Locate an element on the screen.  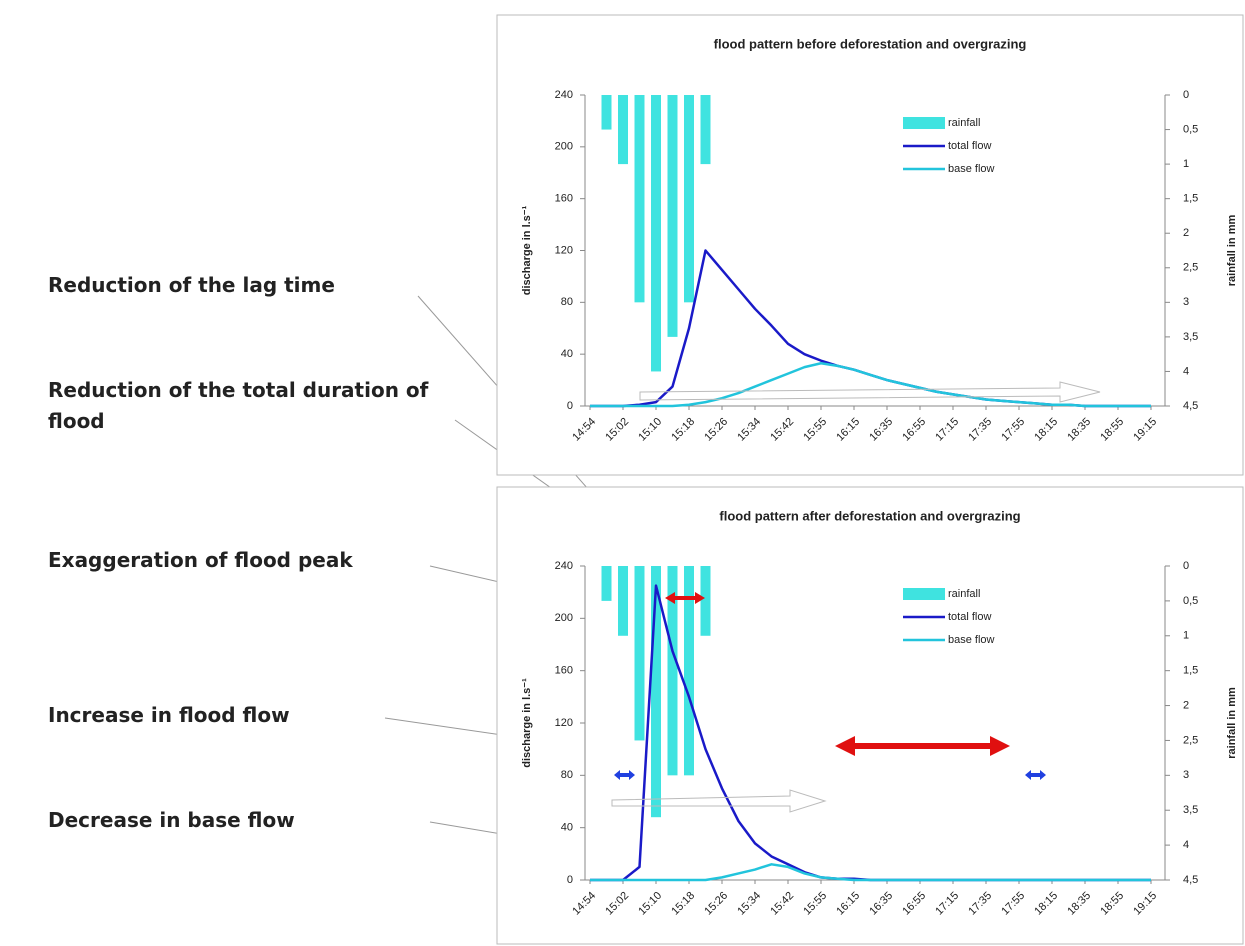
annotation: Reduction of the total duration of flood is located at coordinates (238, 405).